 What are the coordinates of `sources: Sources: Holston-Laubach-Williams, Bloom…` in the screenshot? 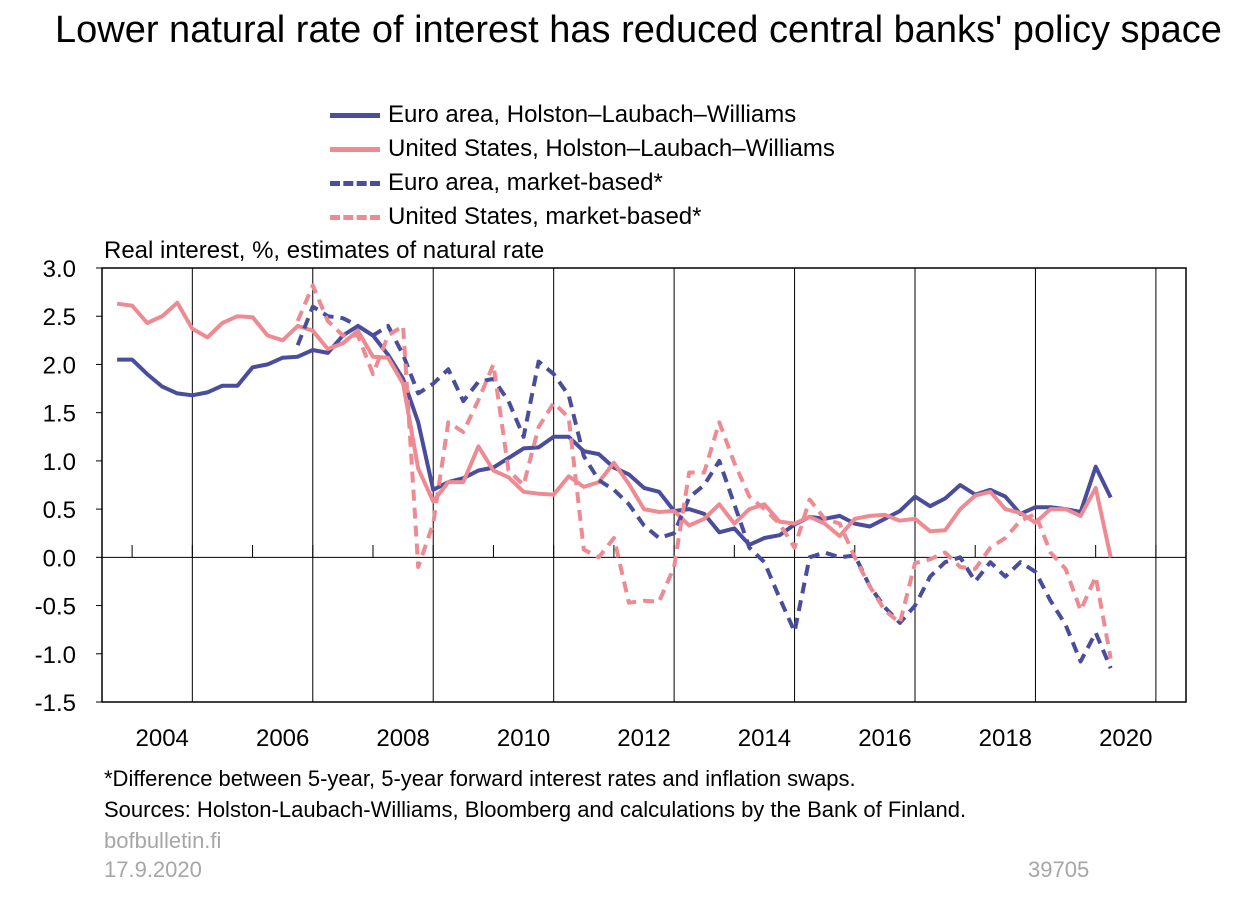 It's located at (535, 809).